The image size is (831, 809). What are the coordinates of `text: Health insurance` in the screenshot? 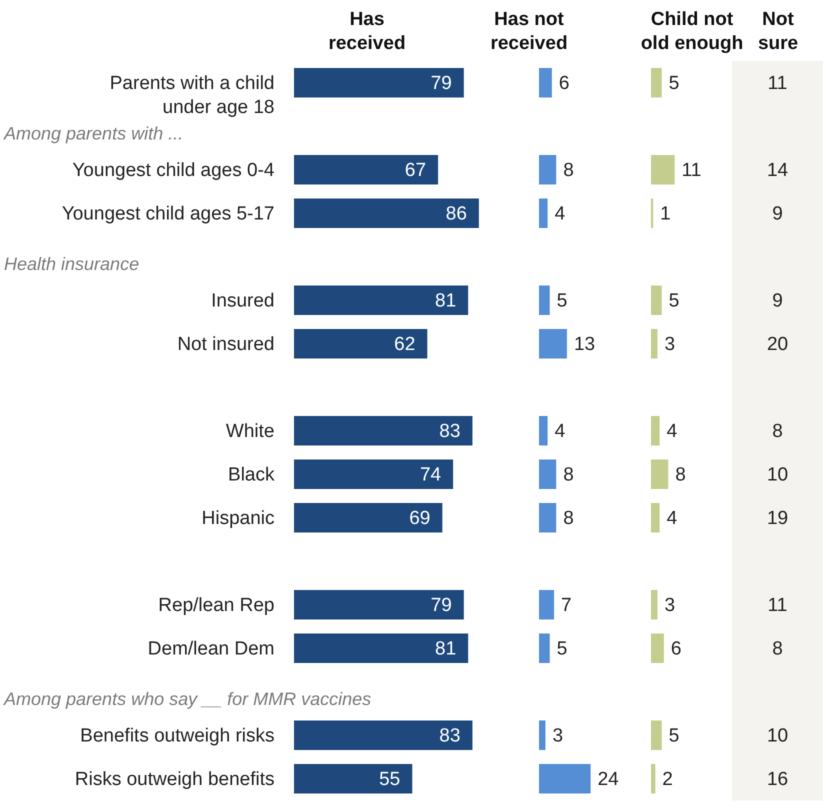 It's located at (72, 264).